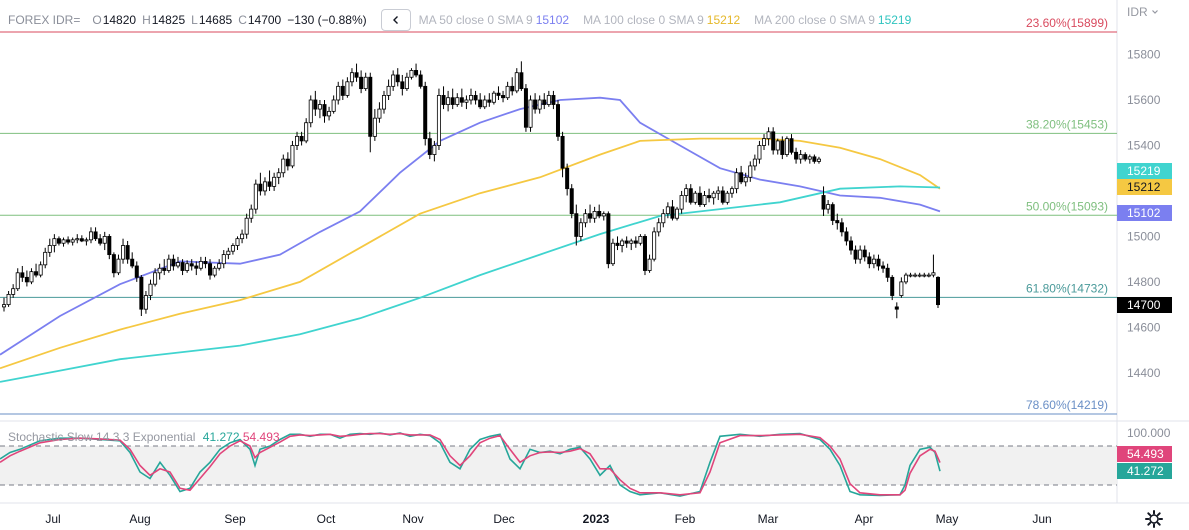 This screenshot has width=1189, height=530. Describe the element at coordinates (44, 20) in the screenshot. I see `symbol-name: FOREX IDR=` at that location.